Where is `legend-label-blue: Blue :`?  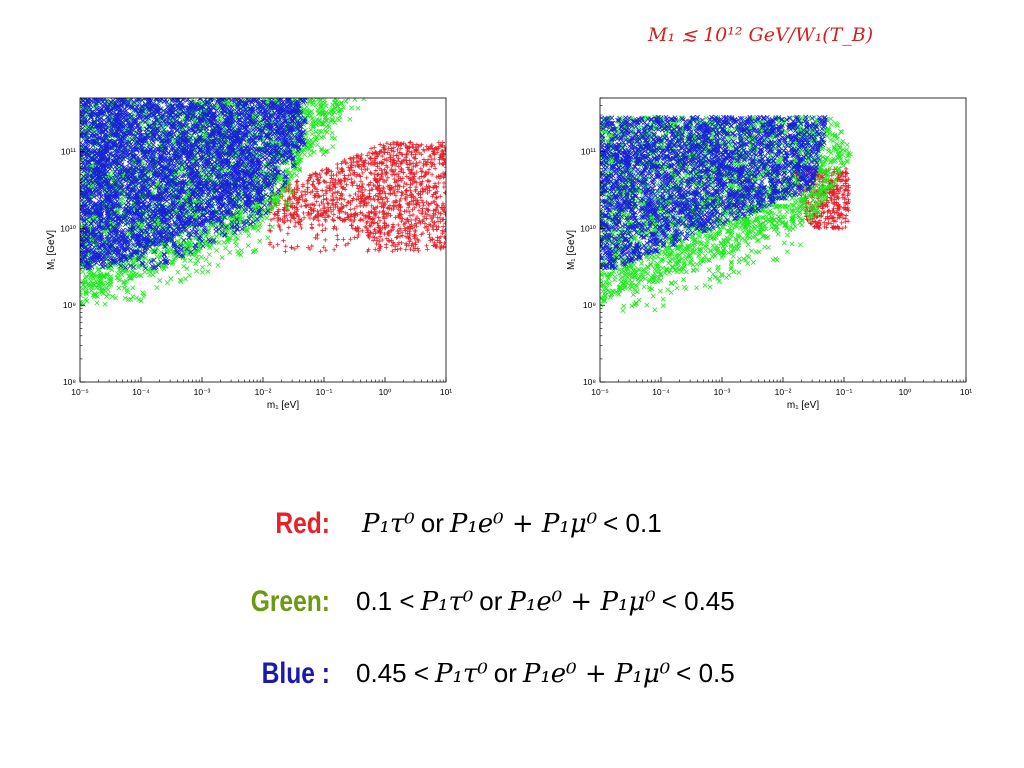
legend-label-blue: Blue : is located at coordinates (248, 674).